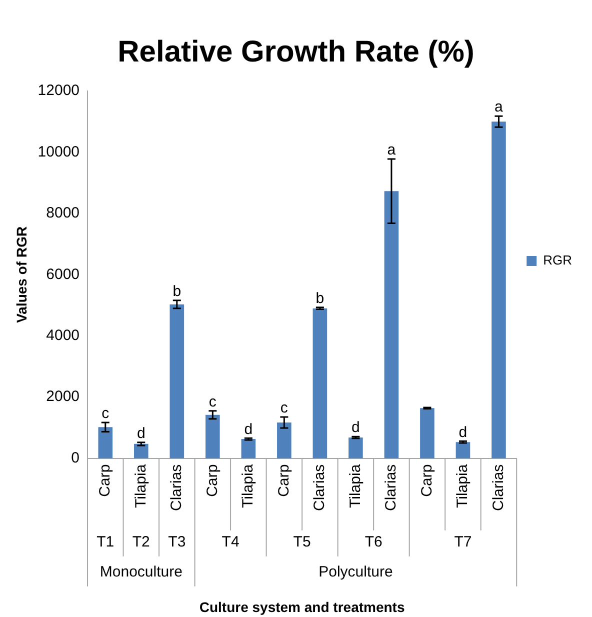 The image size is (592, 617). Describe the element at coordinates (59, 151) in the screenshot. I see `y-tick-label: 10000` at that location.